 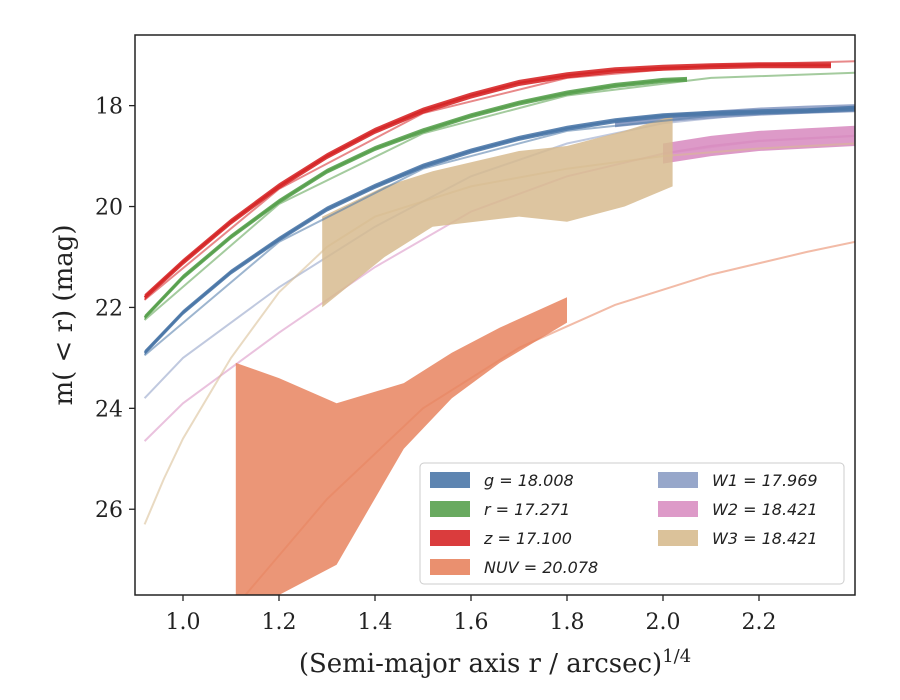 I want to click on legend-label-w3: W3 = 18.421, so click(x=765, y=538).